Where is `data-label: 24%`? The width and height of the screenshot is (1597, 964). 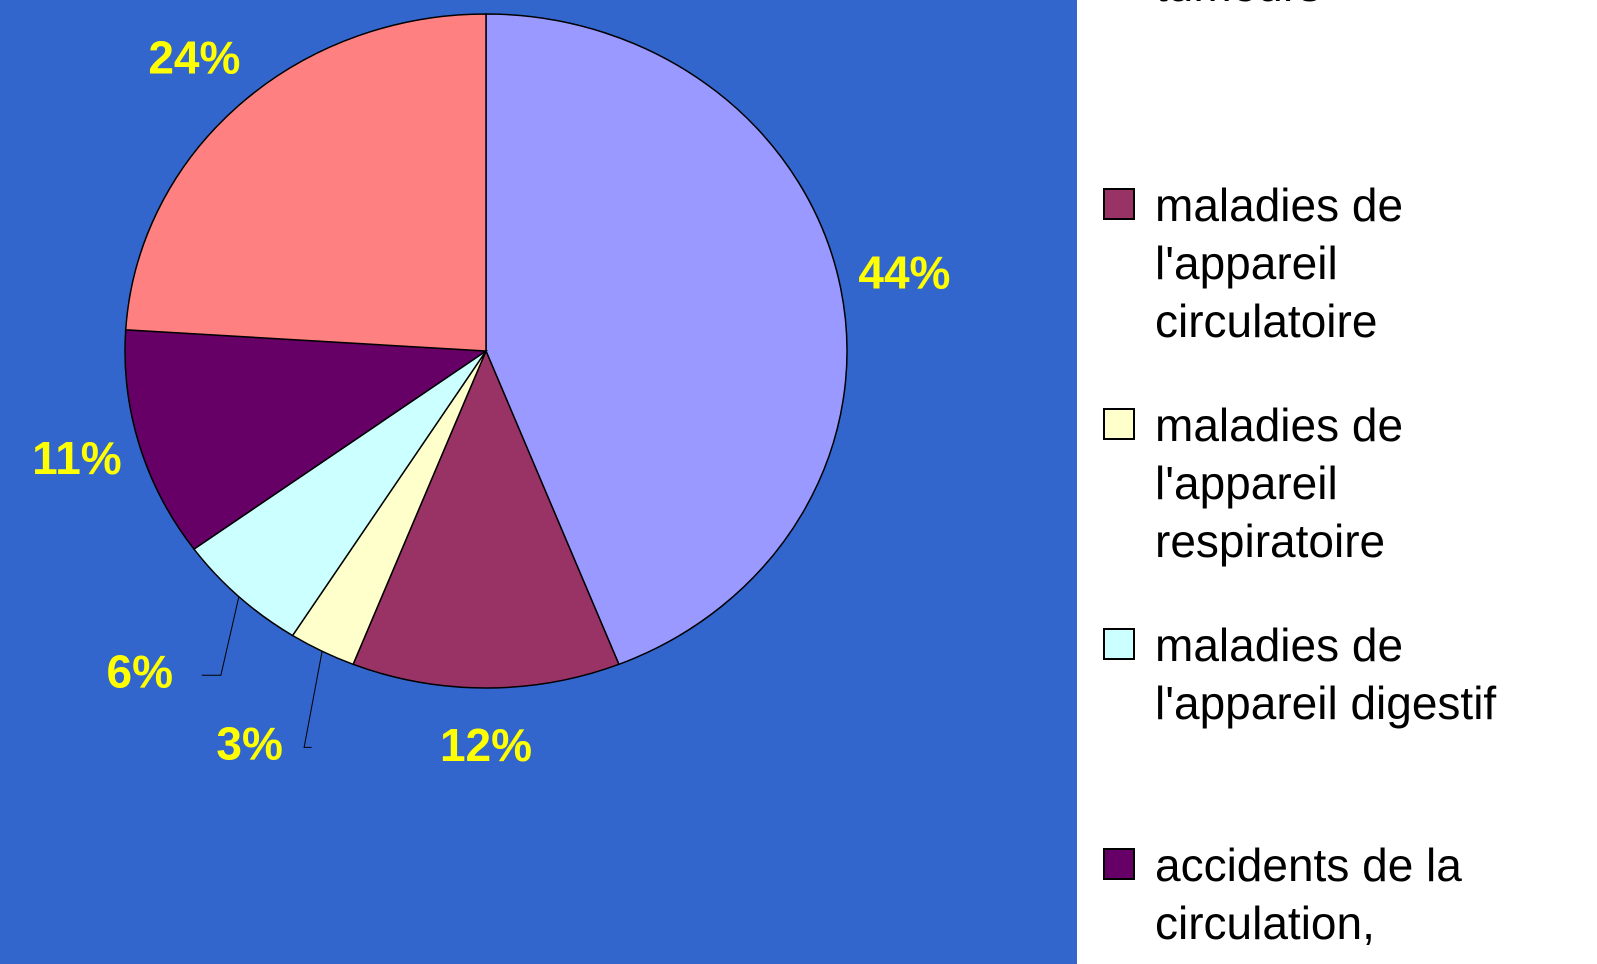
data-label: 24% is located at coordinates (194, 57).